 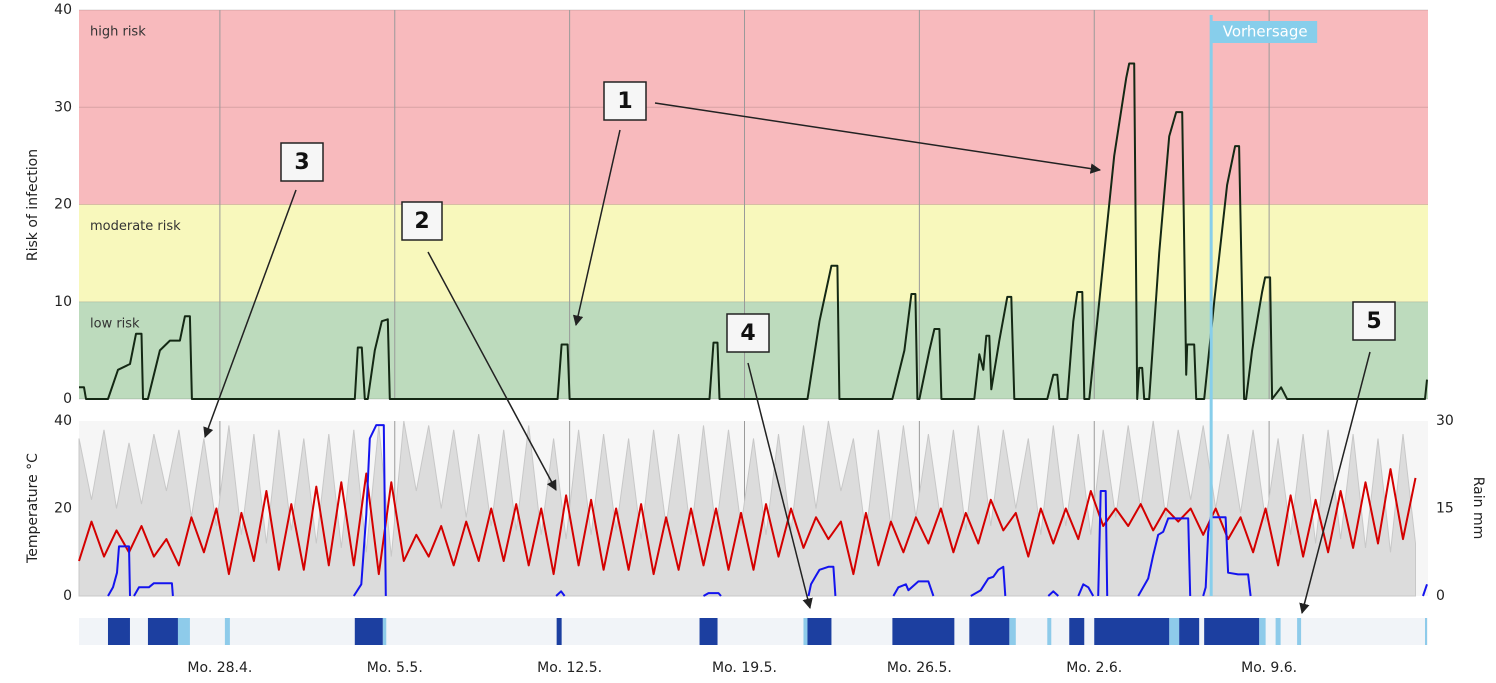 I want to click on zone-label: moderate risk, so click(x=135, y=226).